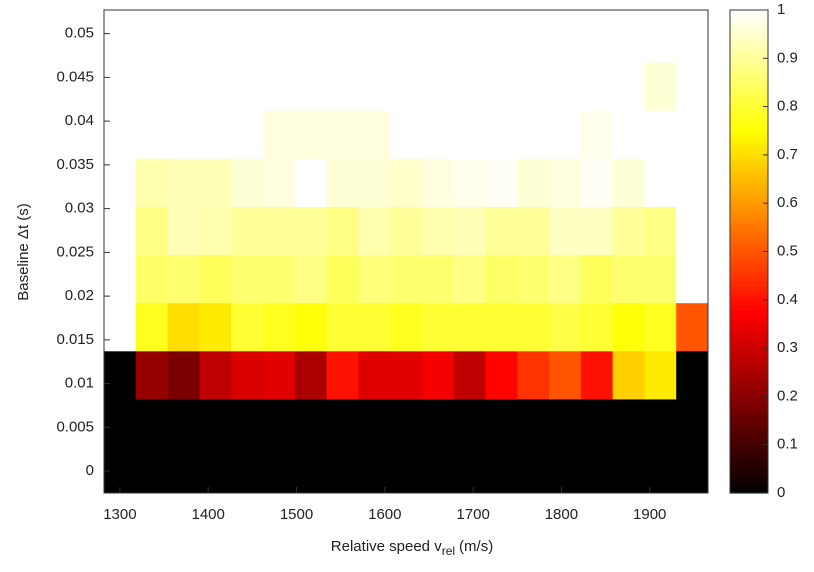 Image resolution: width=814 pixels, height=572 pixels. What do you see at coordinates (649, 514) in the screenshot?
I see `x-tick-label: 1900` at bounding box center [649, 514].